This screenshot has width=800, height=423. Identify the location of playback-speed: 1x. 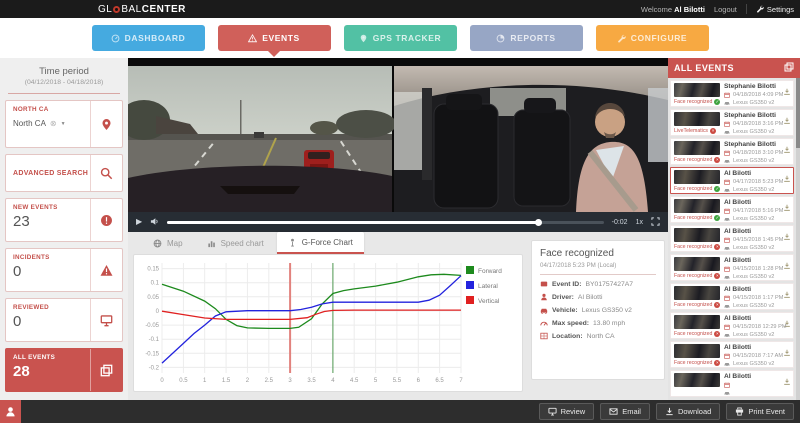
(639, 222).